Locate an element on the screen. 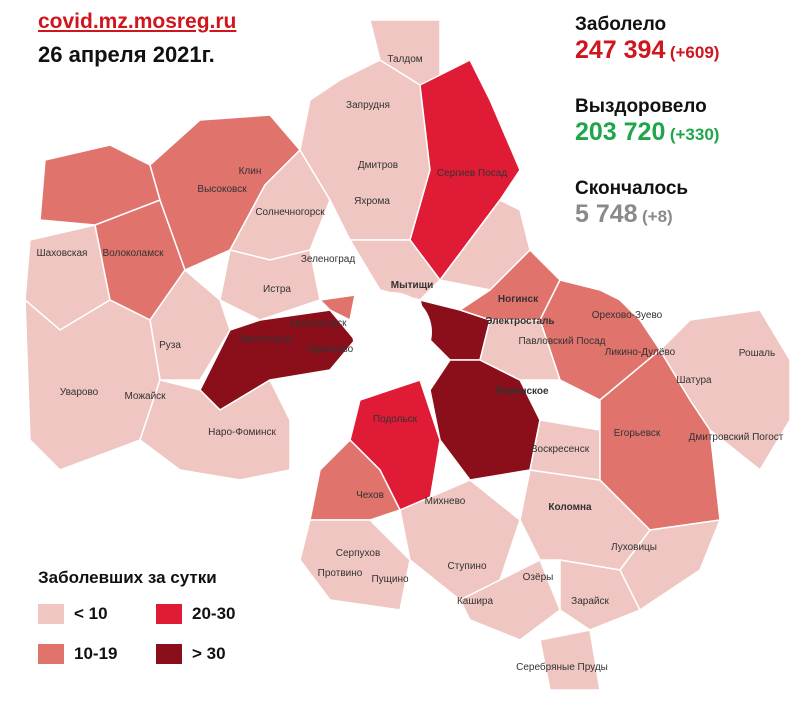  stat-row: 5 748 (+8) is located at coordinates (631, 214).